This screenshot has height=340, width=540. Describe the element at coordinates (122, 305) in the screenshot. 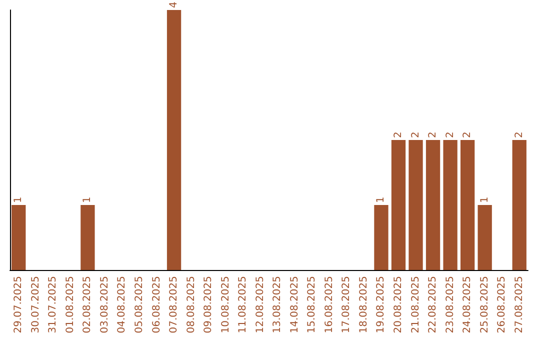

I see `x-tick-label: 04.08.2025` at that location.